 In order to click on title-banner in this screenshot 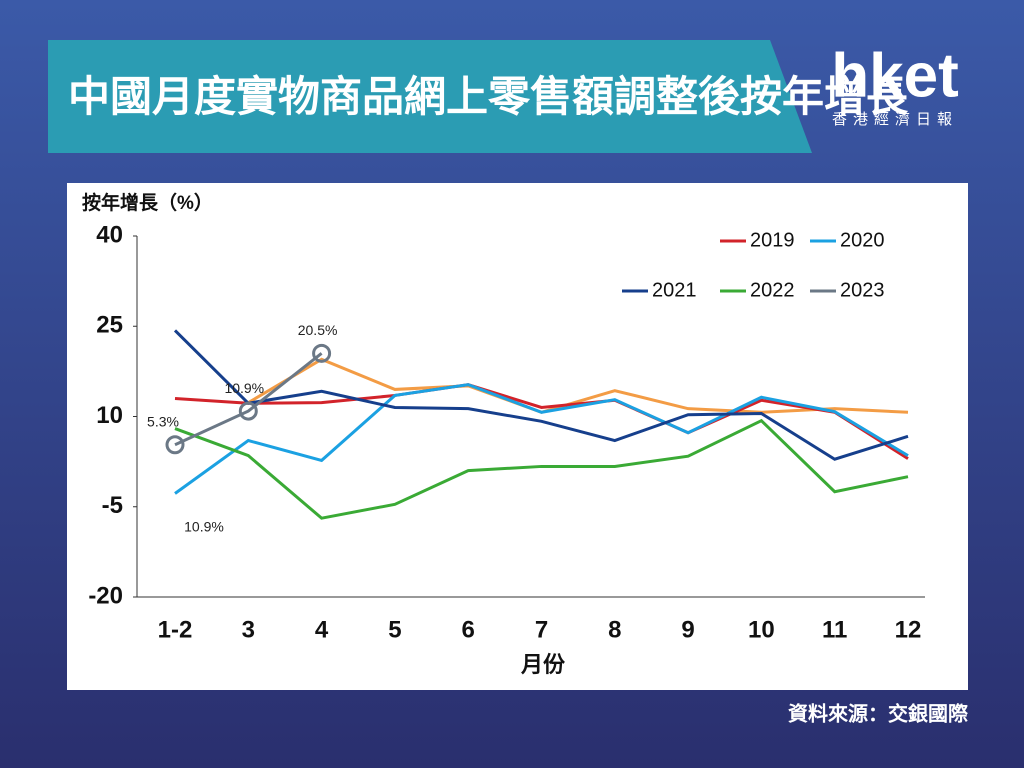, I will do `click(430, 96)`.